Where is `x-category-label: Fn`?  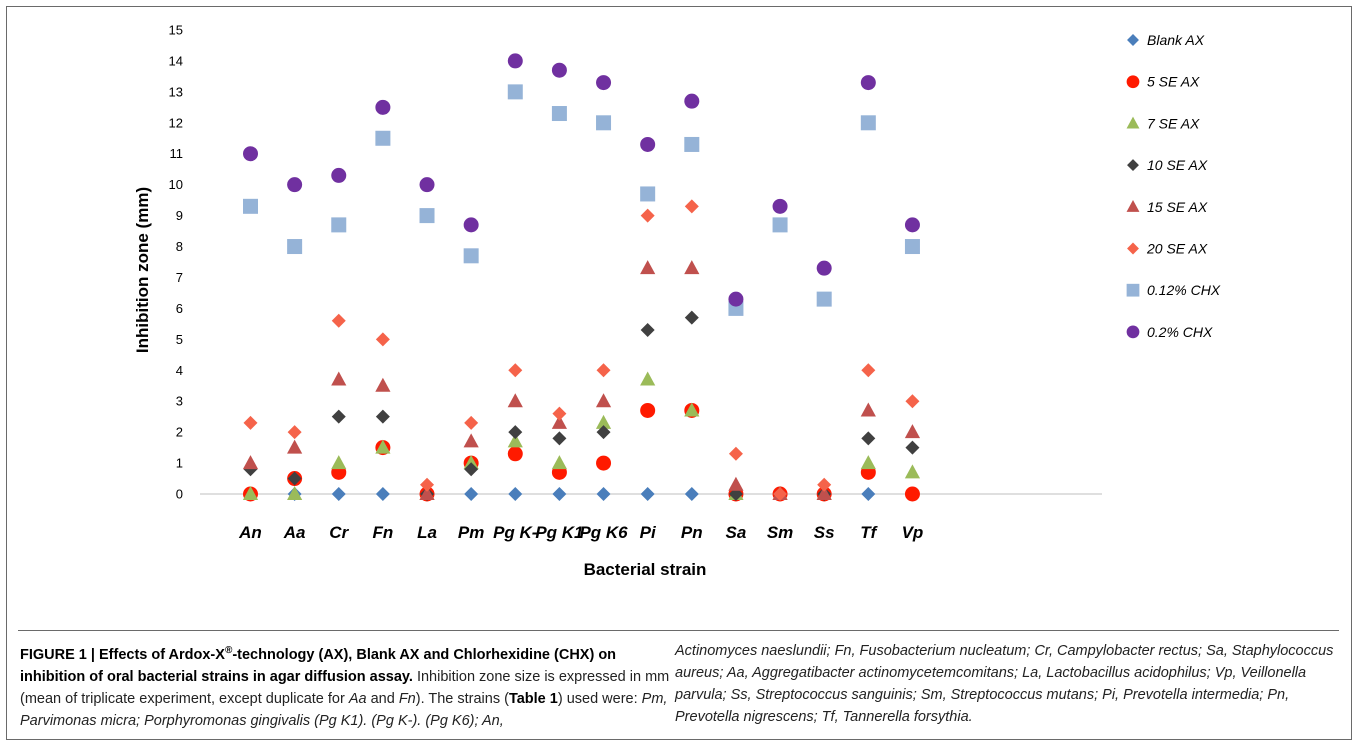 x-category-label: Fn is located at coordinates (382, 532).